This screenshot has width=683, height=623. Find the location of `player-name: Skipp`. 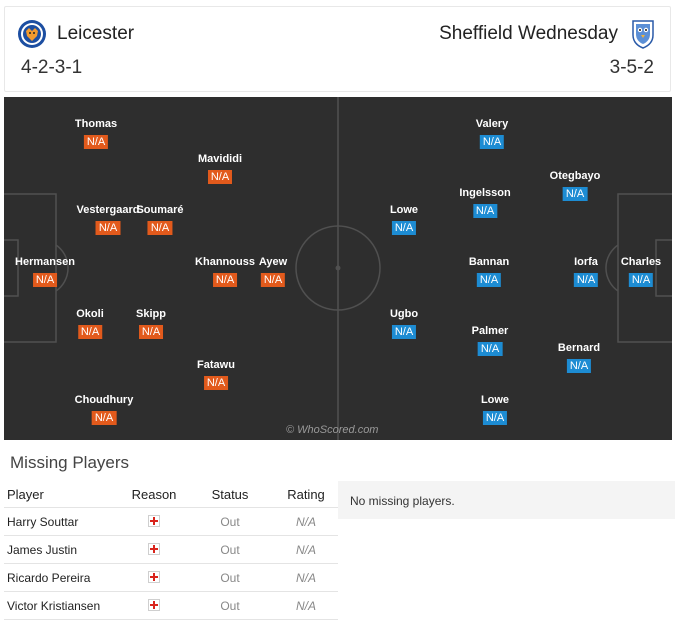

player-name: Skipp is located at coordinates (151, 314).